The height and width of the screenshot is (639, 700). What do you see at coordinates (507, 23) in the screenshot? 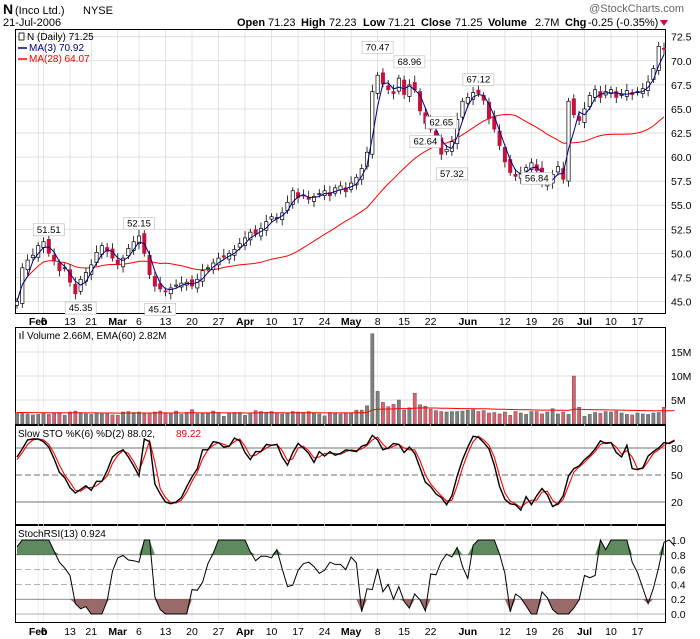
I see `volume-label: Volume` at bounding box center [507, 23].